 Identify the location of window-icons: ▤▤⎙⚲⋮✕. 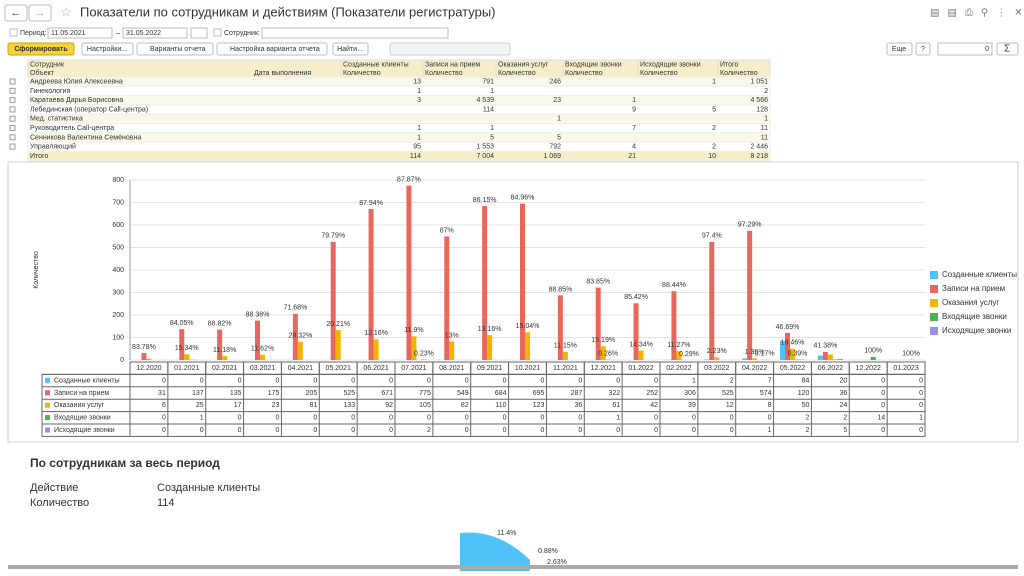
(977, 13).